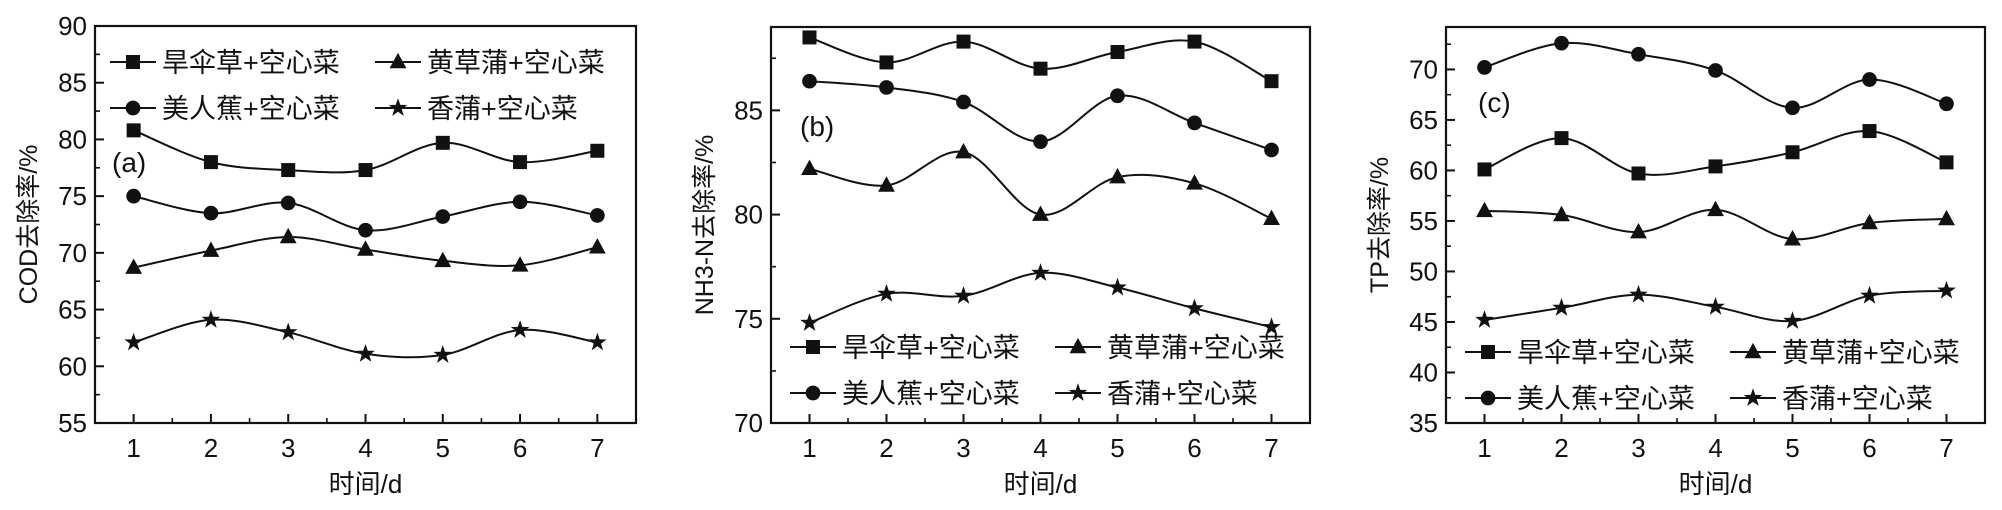 The width and height of the screenshot is (2002, 510). What do you see at coordinates (1423, 271) in the screenshot?
I see `y-tick-label: 50` at bounding box center [1423, 271].